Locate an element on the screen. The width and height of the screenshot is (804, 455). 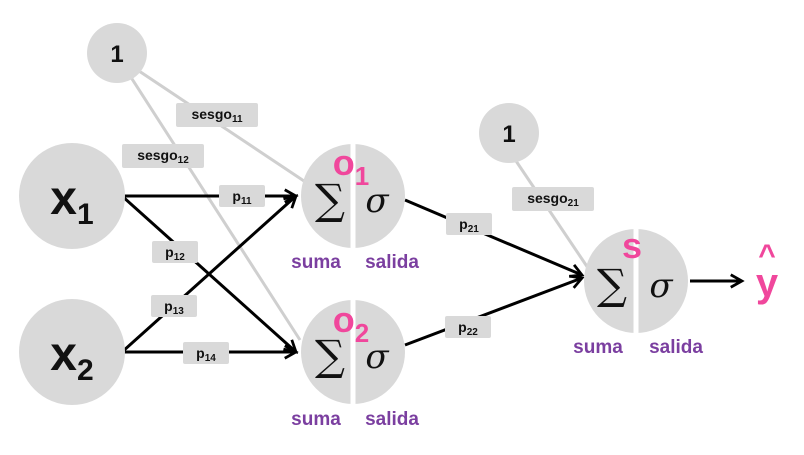
svg-text: sesgo12 is located at coordinates (163, 156).